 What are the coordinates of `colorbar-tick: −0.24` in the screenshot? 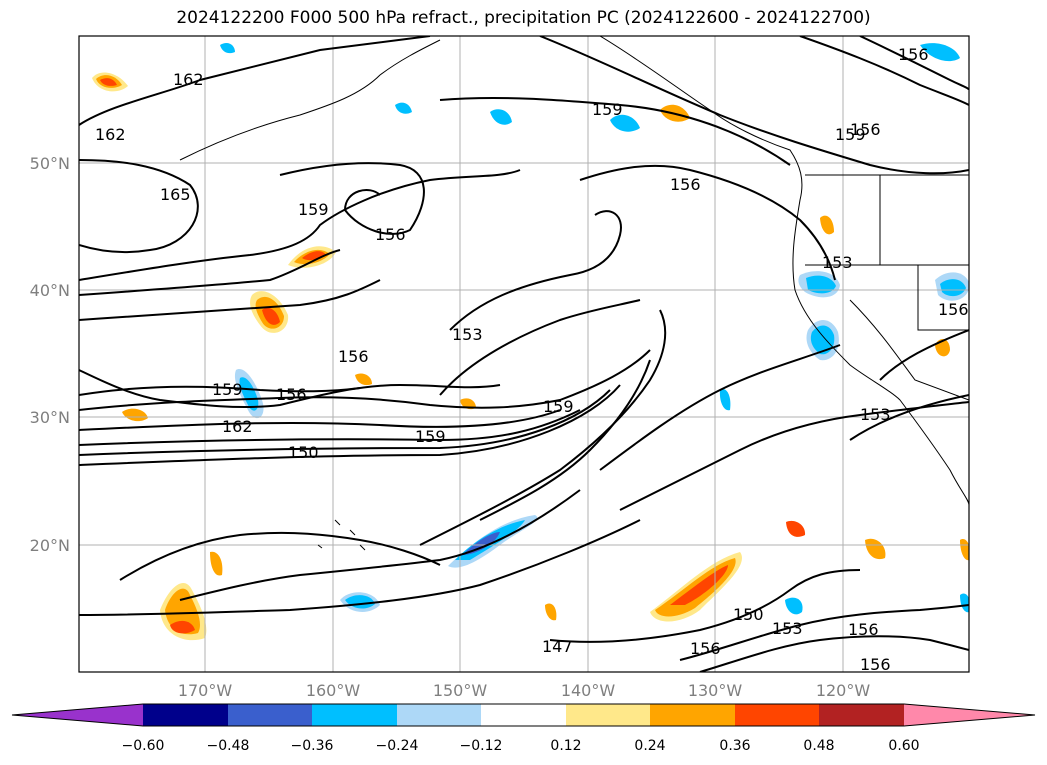 It's located at (397, 746).